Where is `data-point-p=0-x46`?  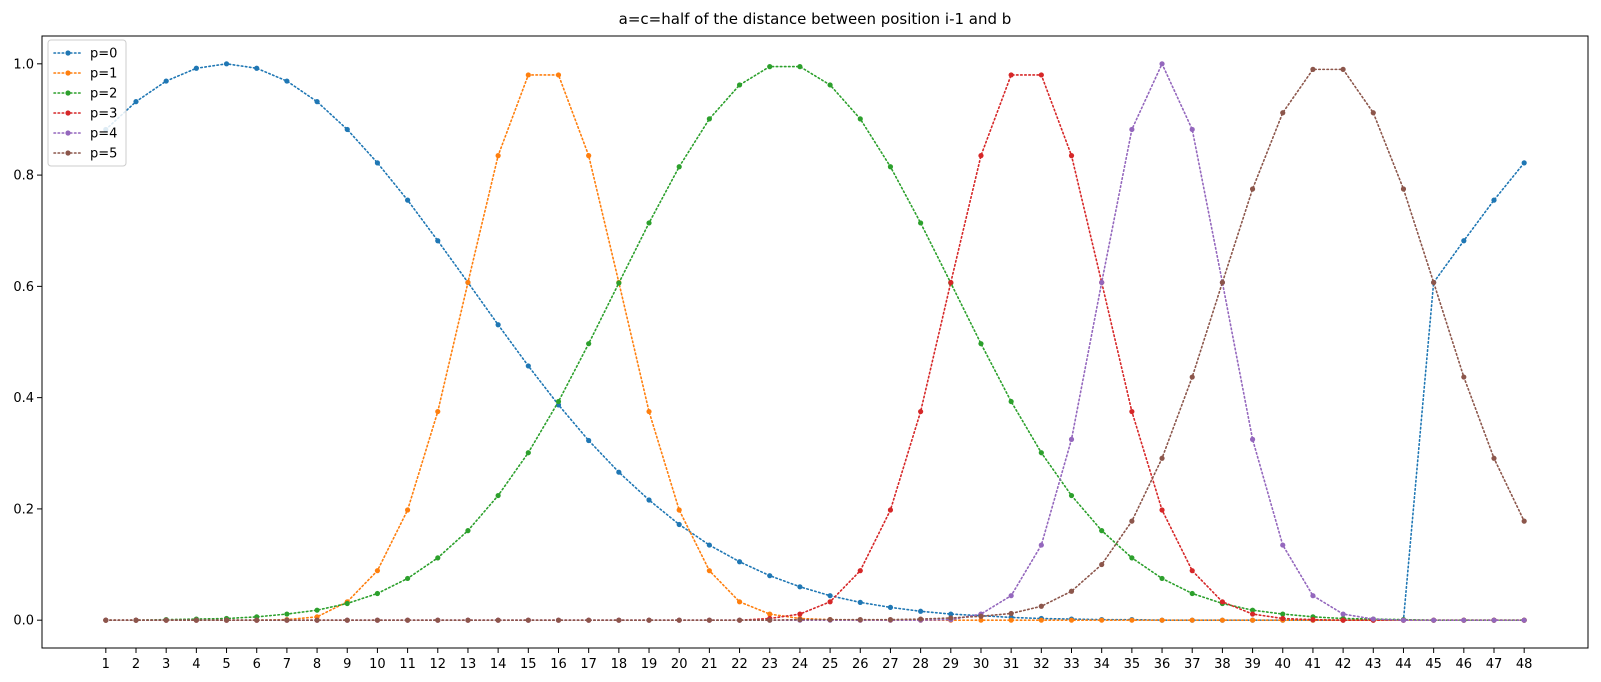 data-point-p=0-x46 is located at coordinates (1464, 241).